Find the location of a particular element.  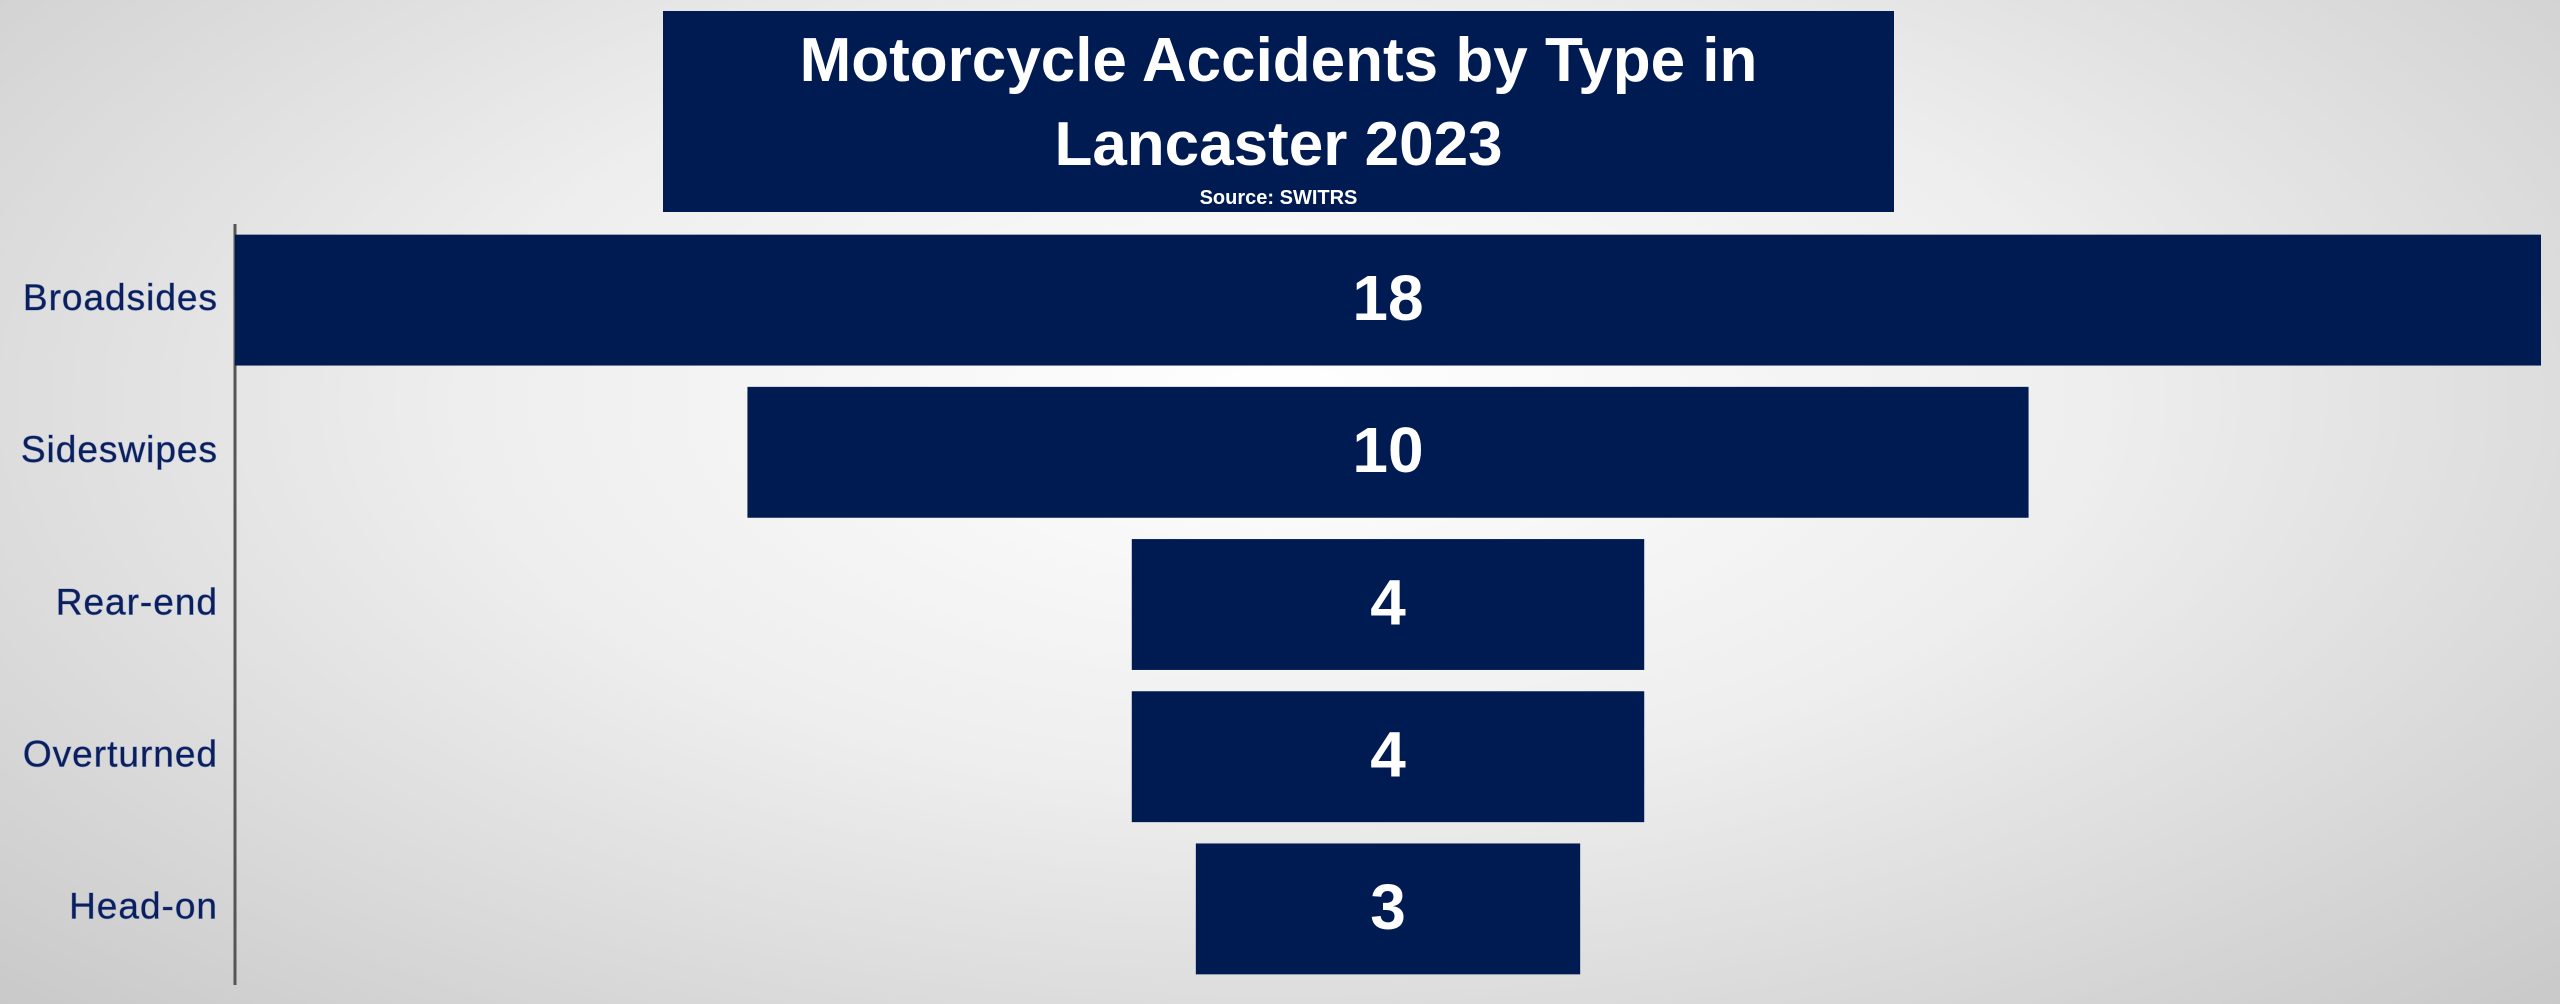

value-label: 18 is located at coordinates (1387, 298).